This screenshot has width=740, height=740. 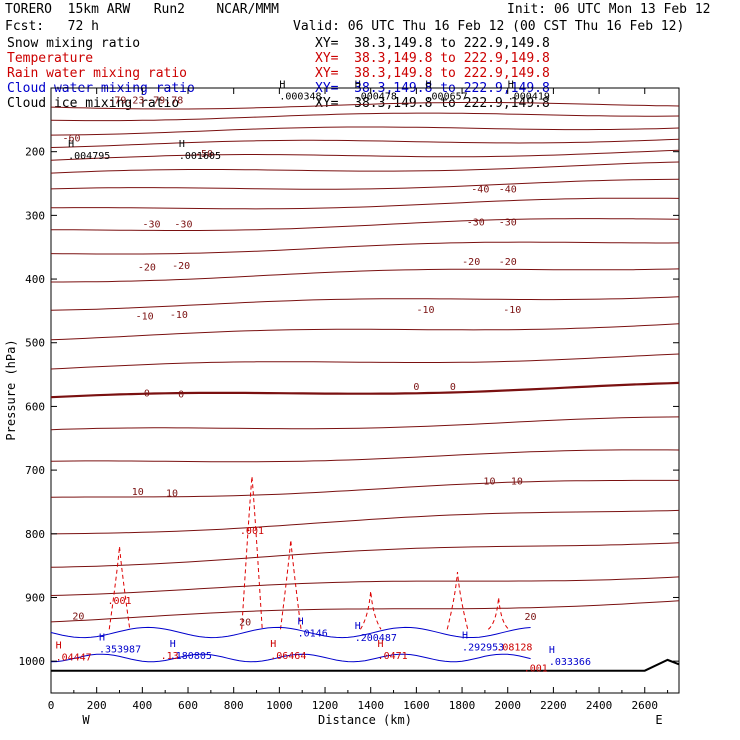 I want to click on y-tick-label: 1000, so click(x=32, y=661).